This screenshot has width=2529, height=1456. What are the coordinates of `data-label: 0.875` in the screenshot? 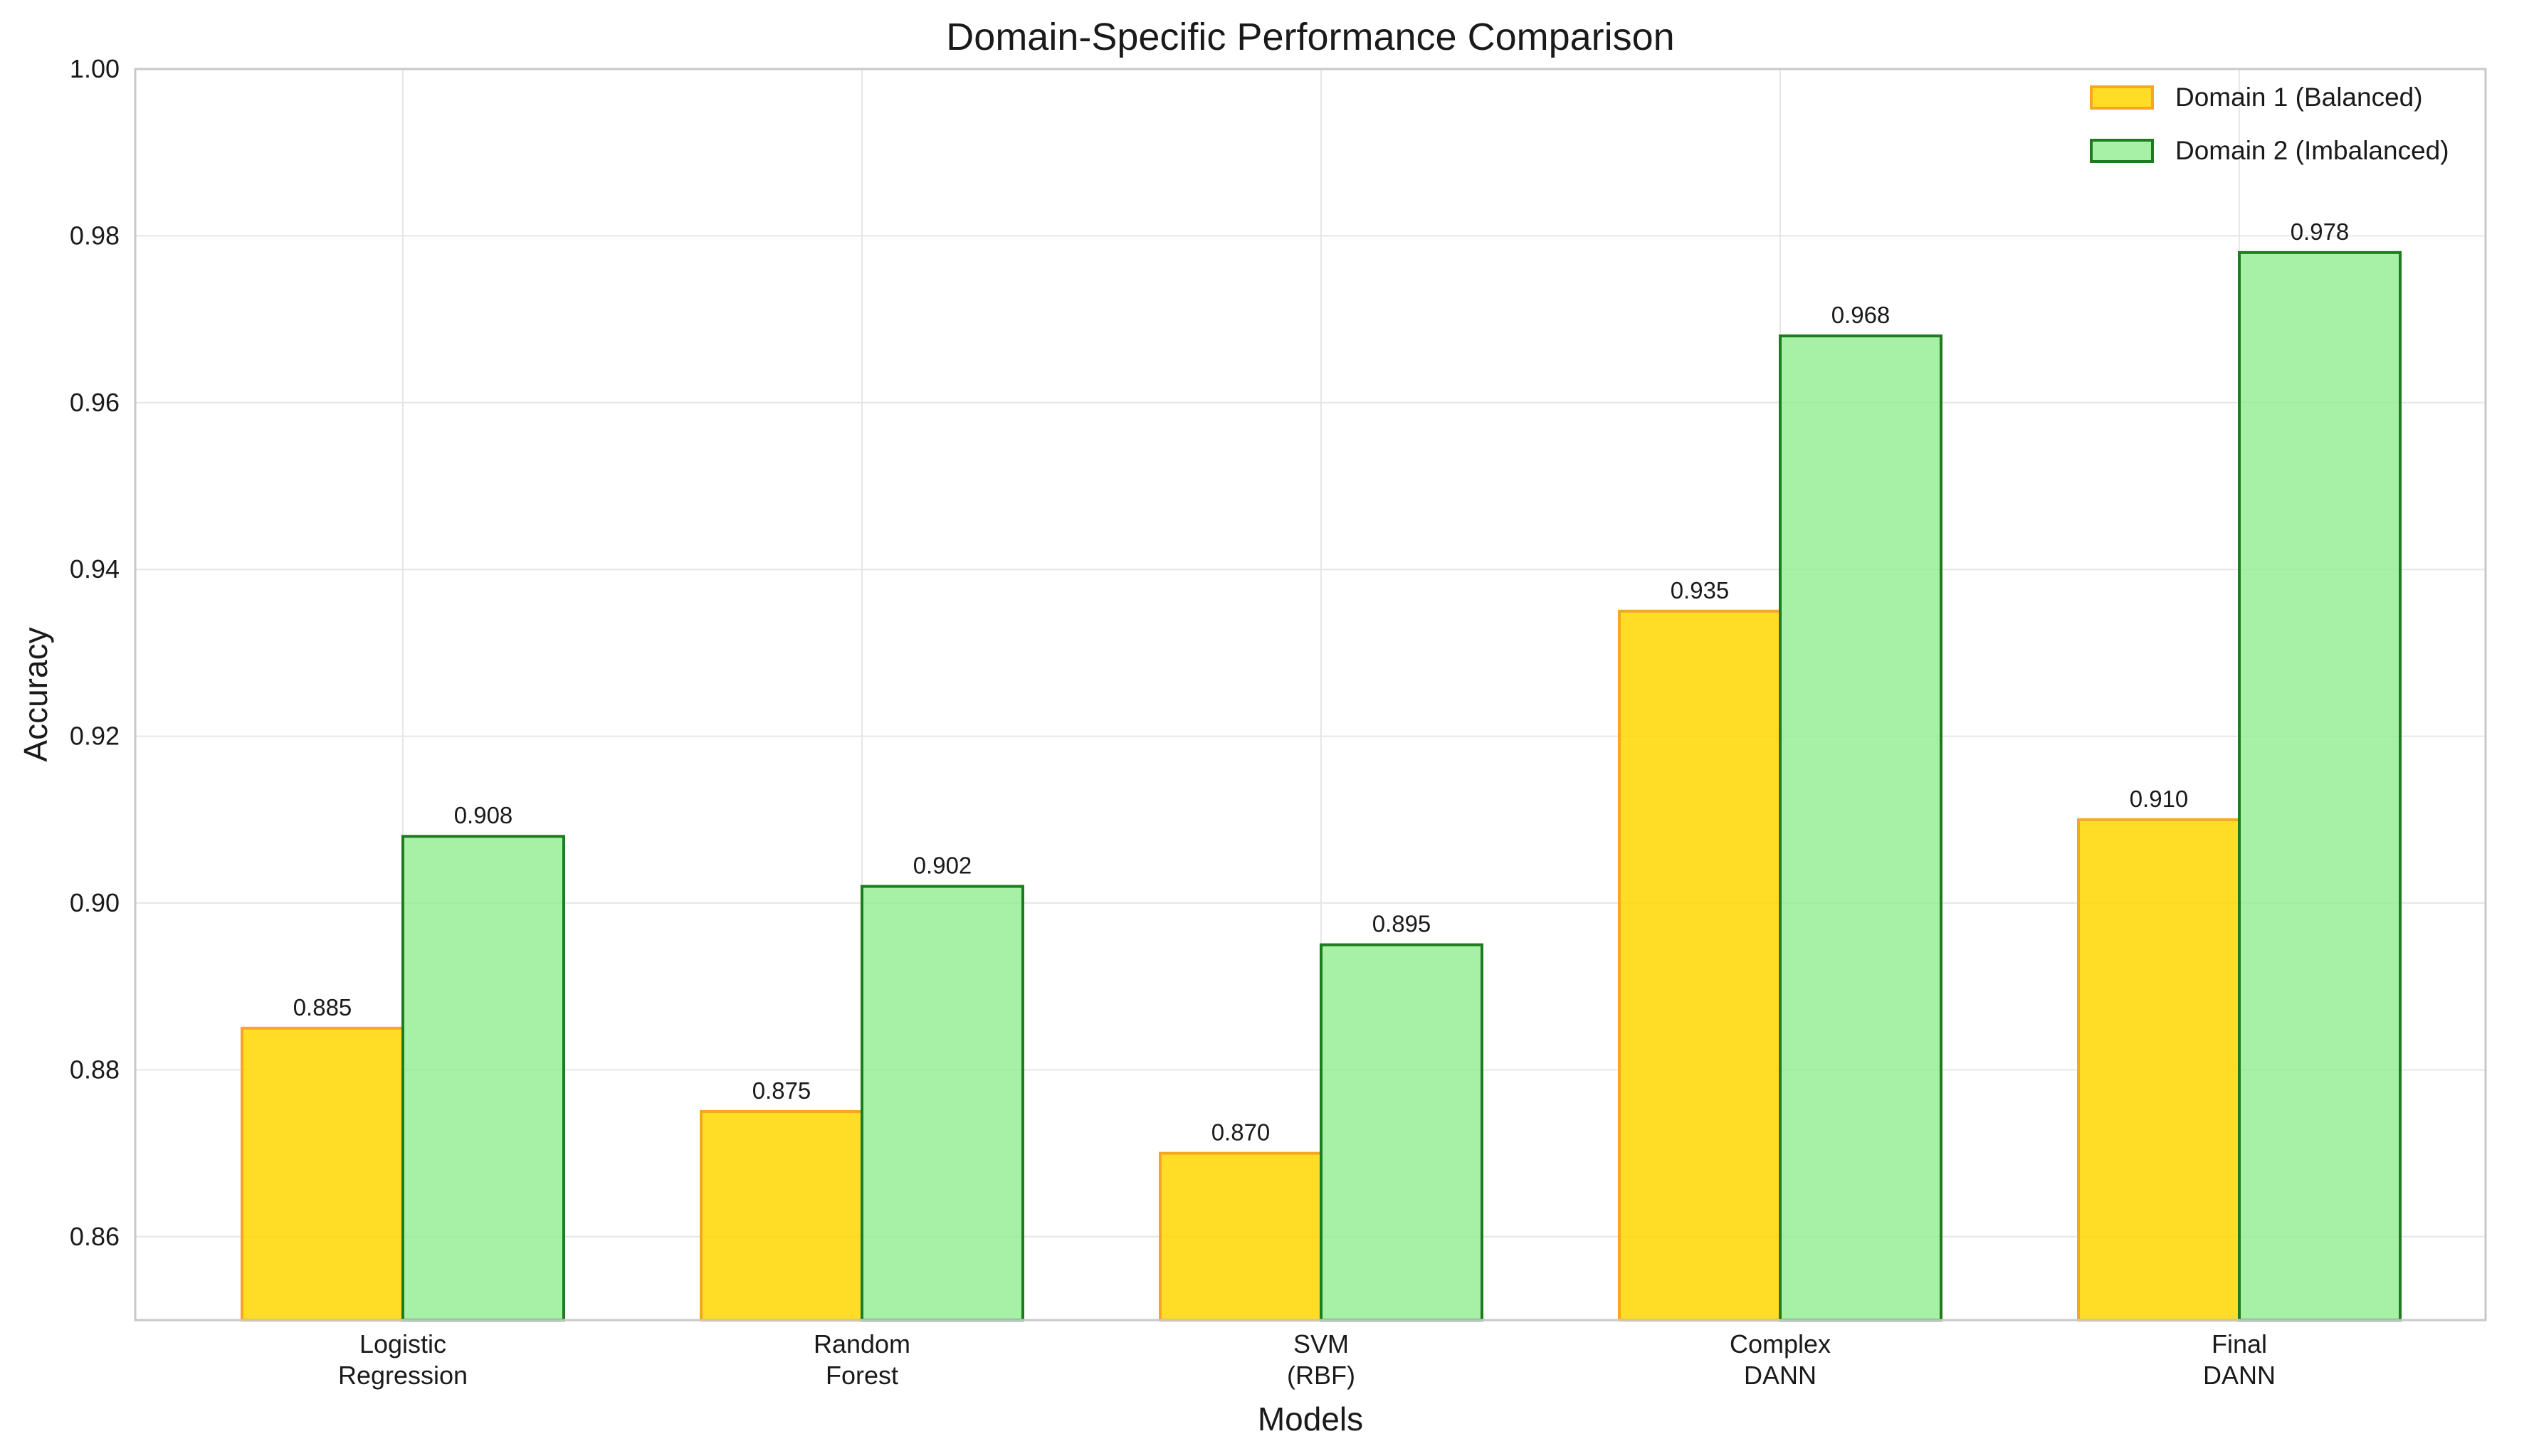 It's located at (781, 1090).